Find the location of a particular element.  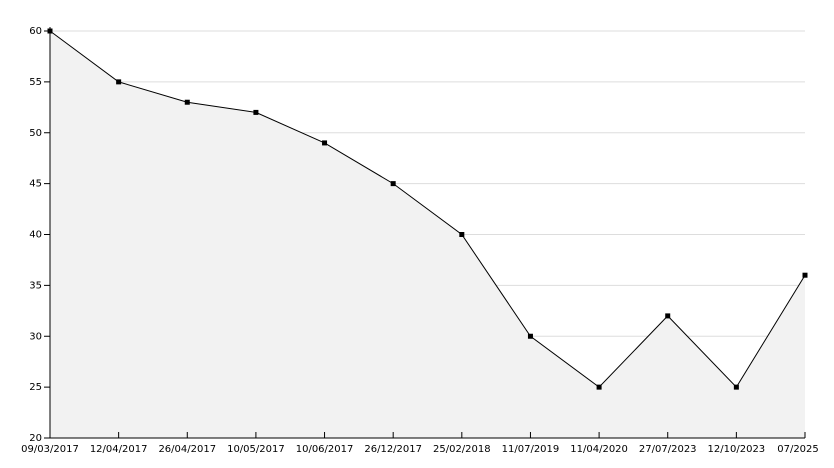

y-tick-label: 40 is located at coordinates (35, 235).